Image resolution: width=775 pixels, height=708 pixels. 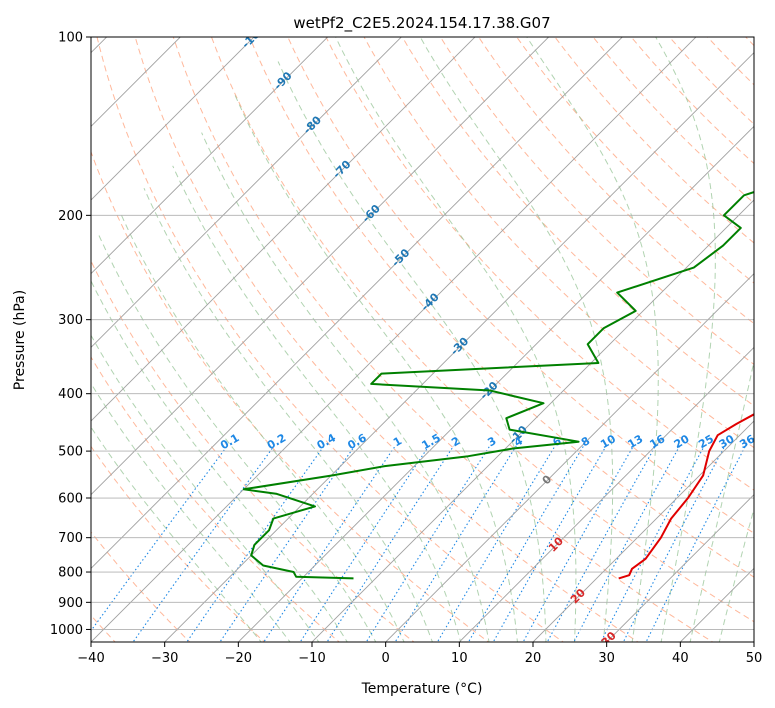 I want to click on x-tick-label: 40, so click(x=680, y=658).